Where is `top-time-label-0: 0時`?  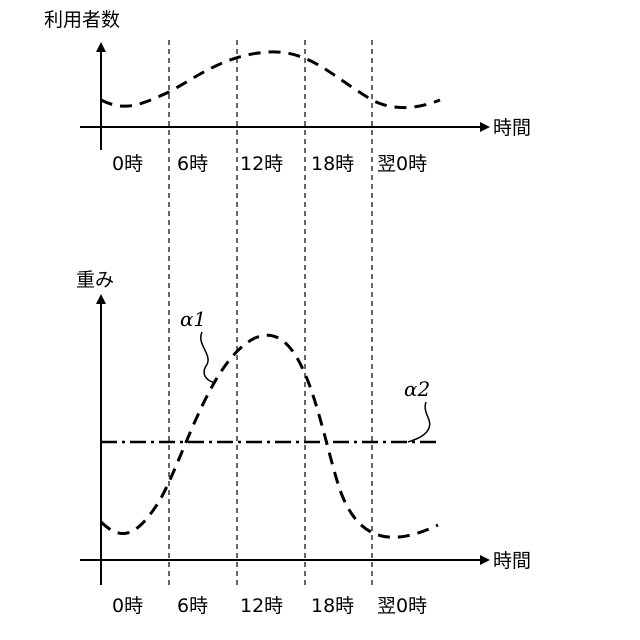
top-time-label-0: 0時 is located at coordinates (127, 164).